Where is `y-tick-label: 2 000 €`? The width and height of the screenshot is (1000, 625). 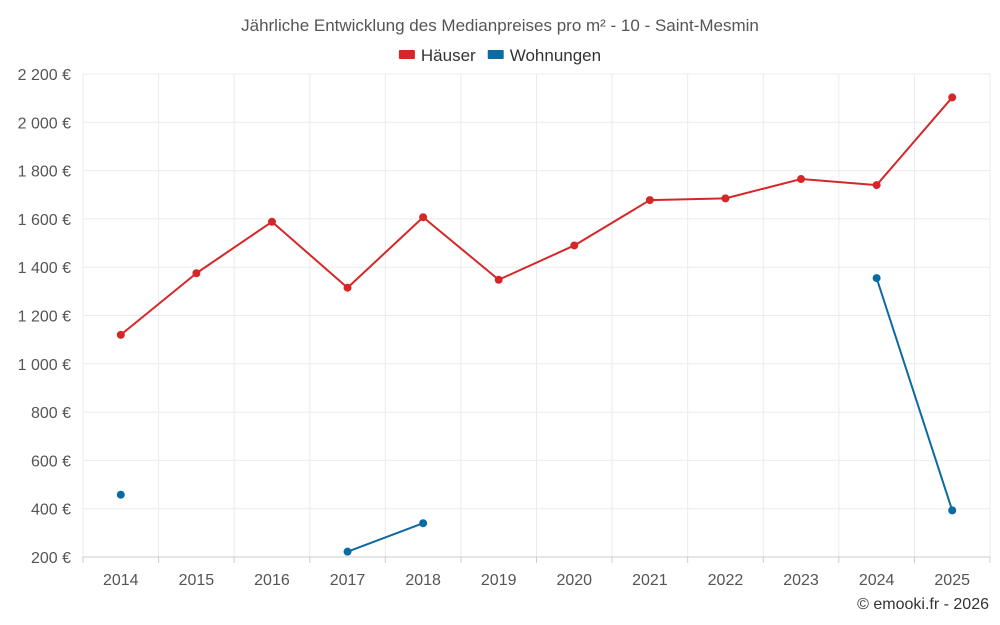 y-tick-label: 2 000 € is located at coordinates (44, 123).